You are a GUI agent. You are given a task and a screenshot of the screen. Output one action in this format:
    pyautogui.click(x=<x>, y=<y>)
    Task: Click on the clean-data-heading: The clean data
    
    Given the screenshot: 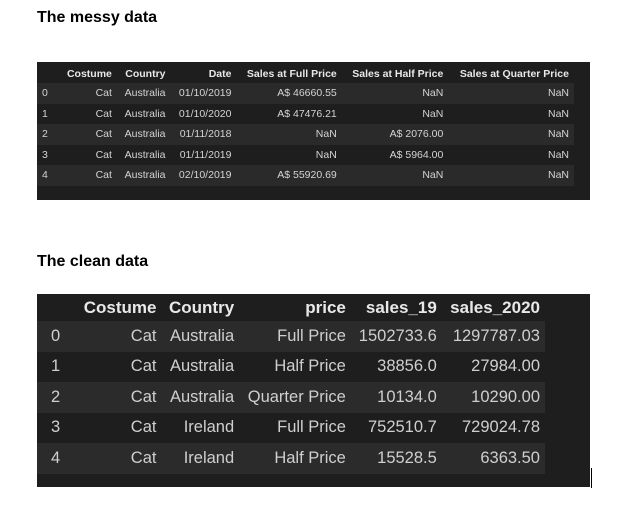 What is the action you would take?
    pyautogui.click(x=93, y=261)
    